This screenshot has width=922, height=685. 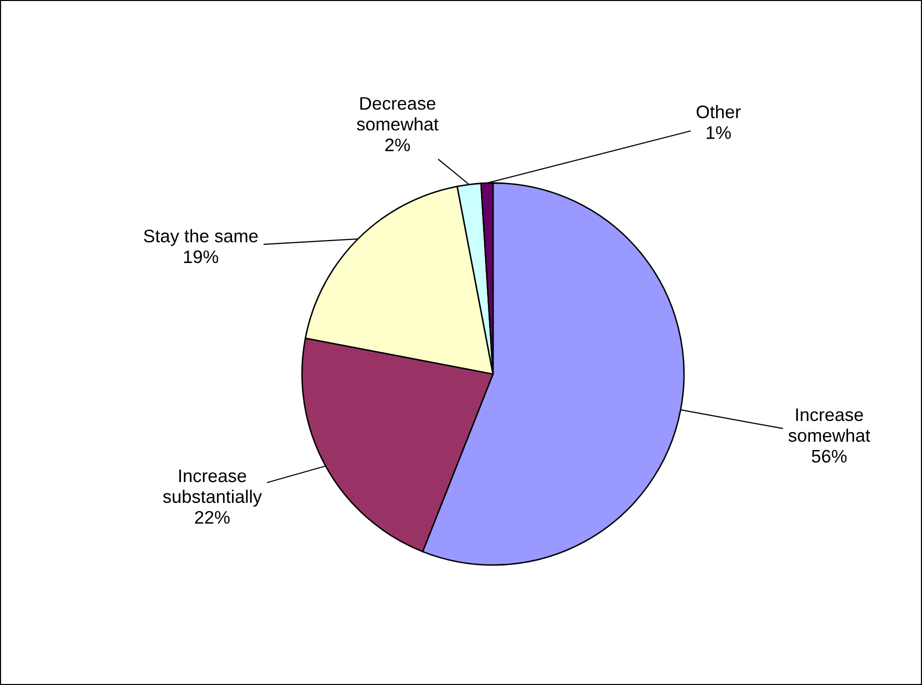 I want to click on data-label: 2%, so click(x=397, y=145).